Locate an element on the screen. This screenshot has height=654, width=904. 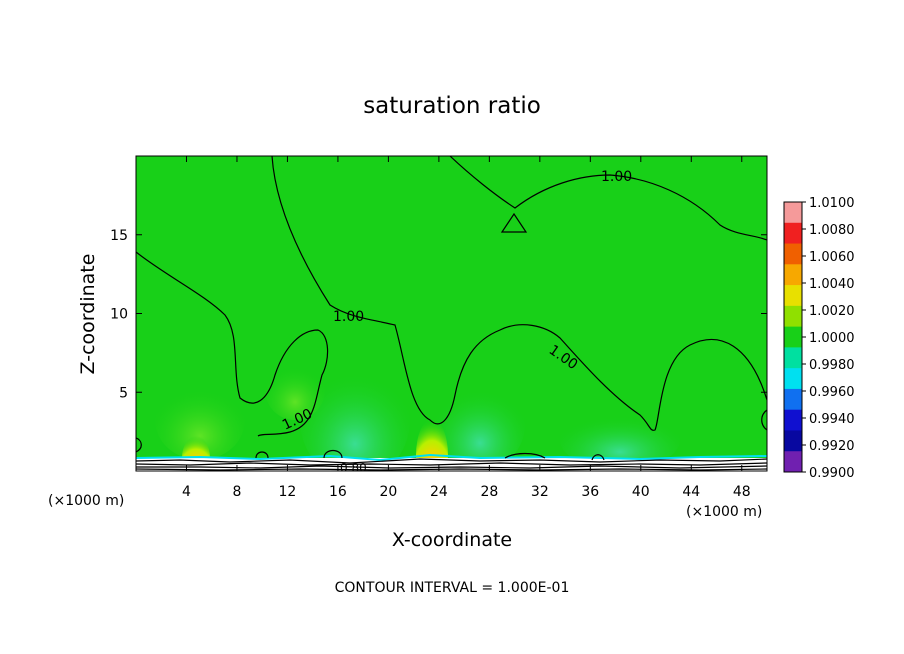
x-tick-label: 32 is located at coordinates (540, 492).